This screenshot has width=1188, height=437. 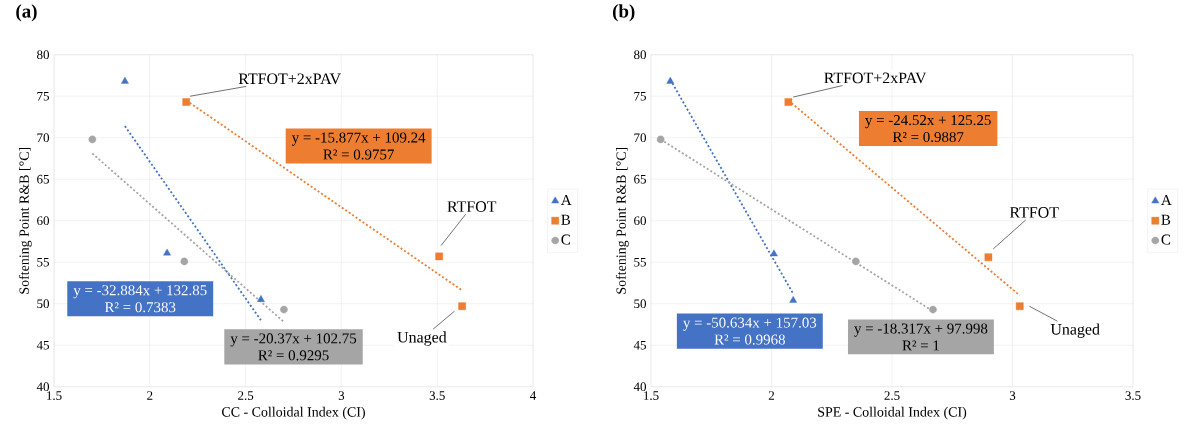 I want to click on annotation: R² = 0.9295, so click(x=293, y=355).